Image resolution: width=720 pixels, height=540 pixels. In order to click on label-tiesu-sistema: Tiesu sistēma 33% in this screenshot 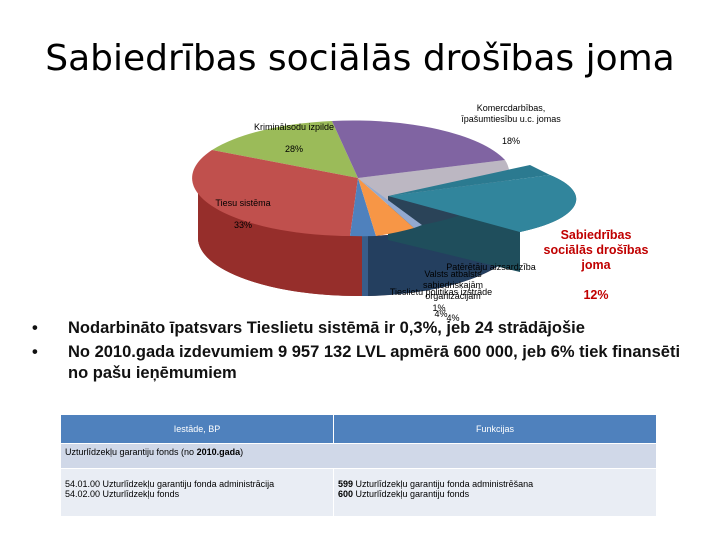, I will do `click(243, 209)`.